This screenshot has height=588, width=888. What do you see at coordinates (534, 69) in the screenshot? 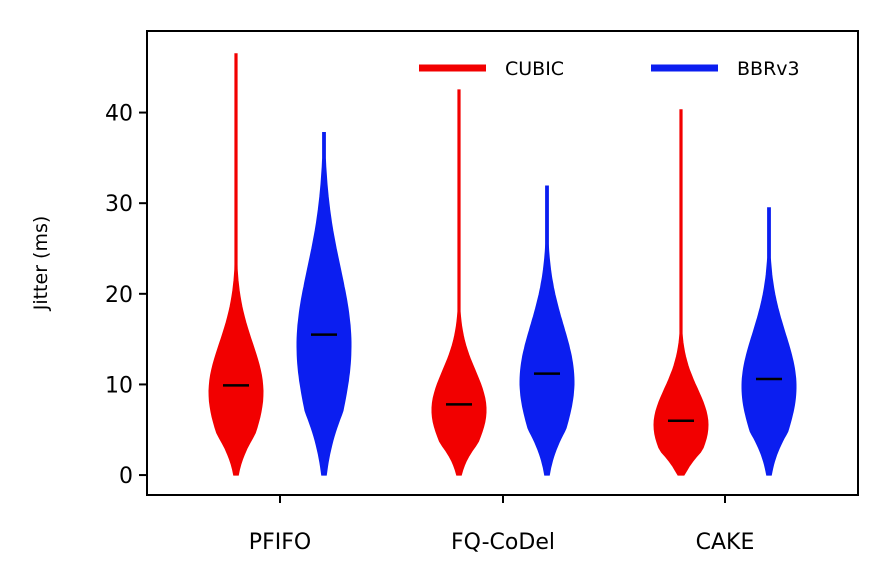
I see `legend-label-cubic: CUBIC` at bounding box center [534, 69].